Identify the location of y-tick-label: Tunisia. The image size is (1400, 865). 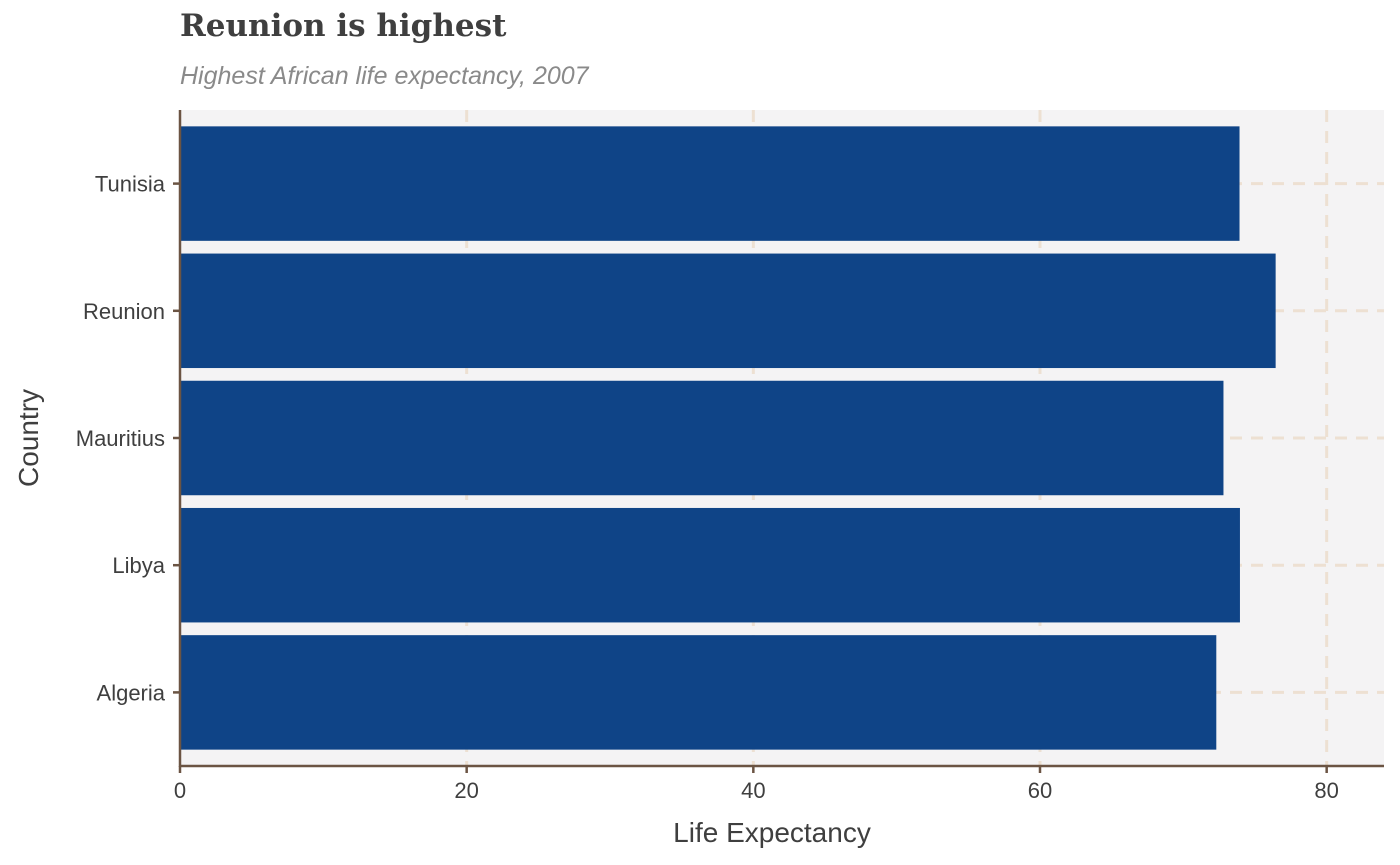
(130, 184).